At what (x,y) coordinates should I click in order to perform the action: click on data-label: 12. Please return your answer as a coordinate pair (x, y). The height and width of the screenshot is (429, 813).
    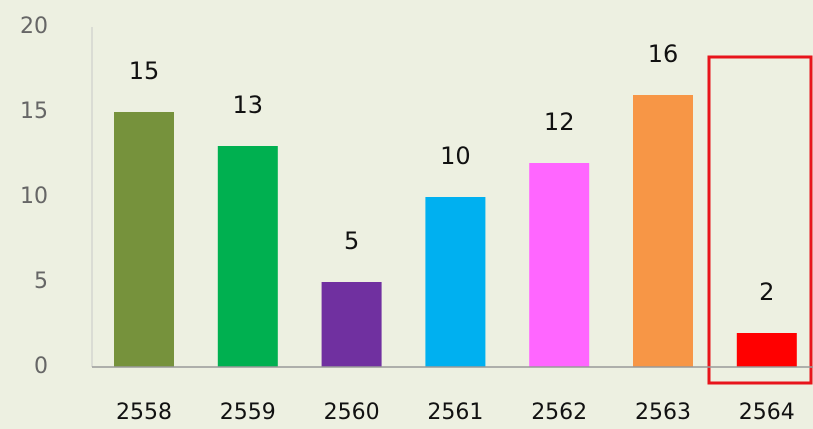
    Looking at the image, I should click on (559, 122).